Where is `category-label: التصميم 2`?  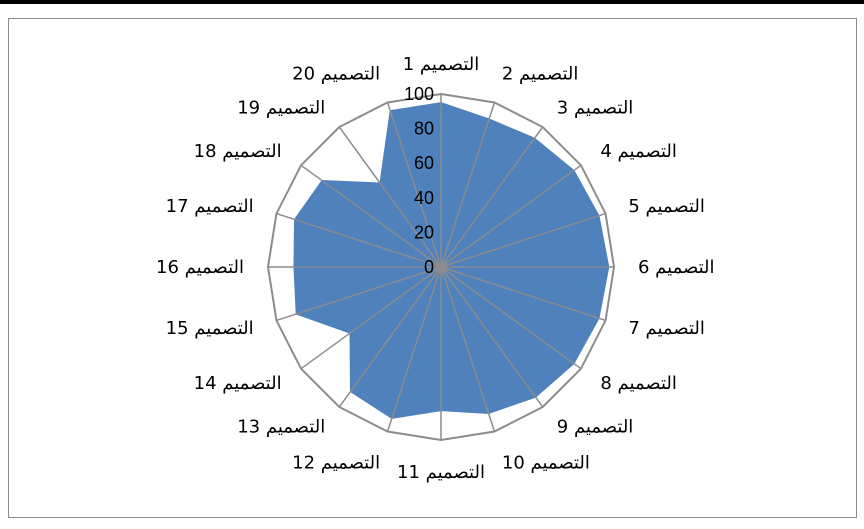
category-label: التصميم 2 is located at coordinates (540, 74).